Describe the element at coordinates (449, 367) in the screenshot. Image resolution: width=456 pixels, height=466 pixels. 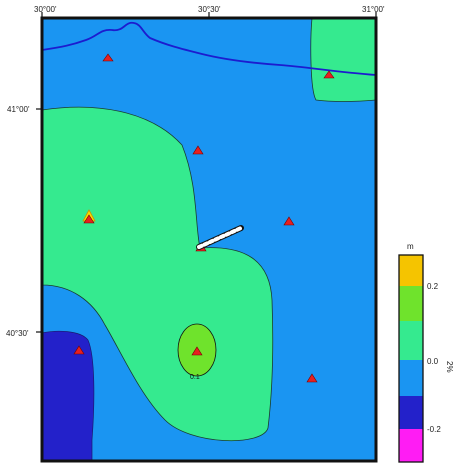
I see `colorbar-side-label: 2%` at that location.